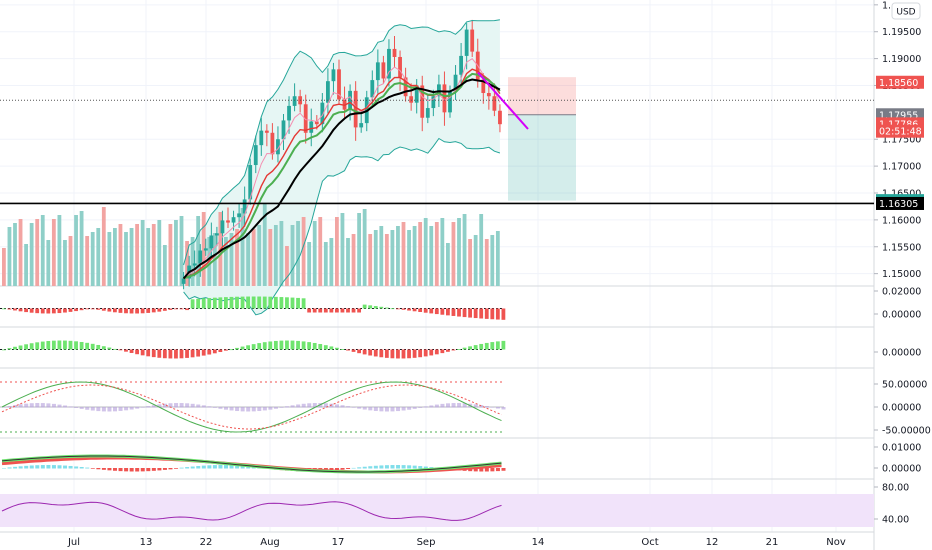  Describe the element at coordinates (906, 11) in the screenshot. I see `currency-button: USD` at that location.